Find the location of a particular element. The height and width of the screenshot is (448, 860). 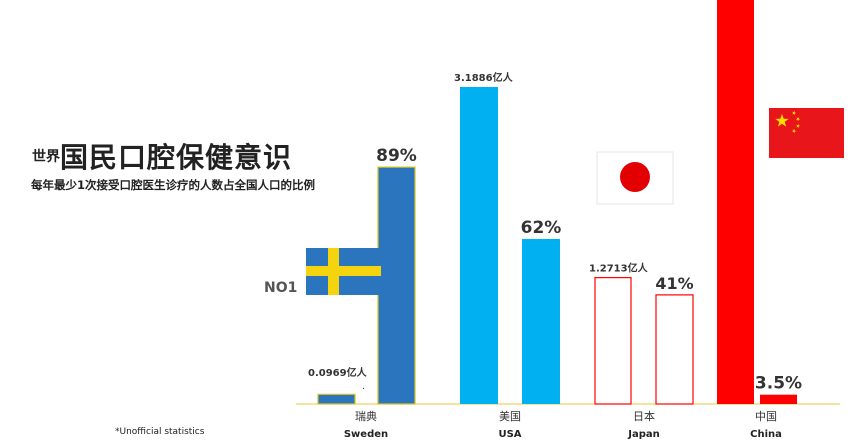

category-label-en-japan: Japan is located at coordinates (643, 434).